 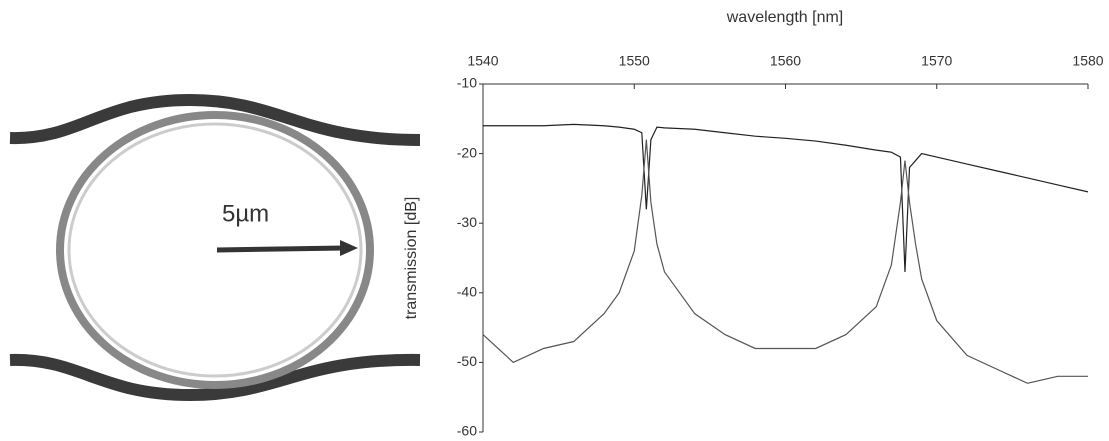 What do you see at coordinates (245, 213) in the screenshot?
I see `scale-label: 5µm` at bounding box center [245, 213].